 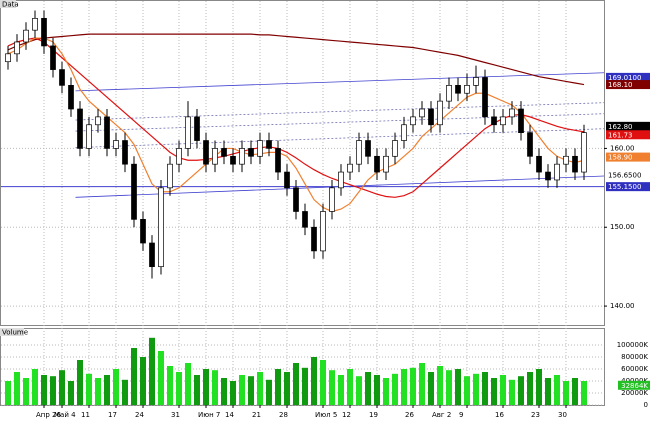 I want to click on x-tick-label: Авг 2, so click(x=441, y=415).